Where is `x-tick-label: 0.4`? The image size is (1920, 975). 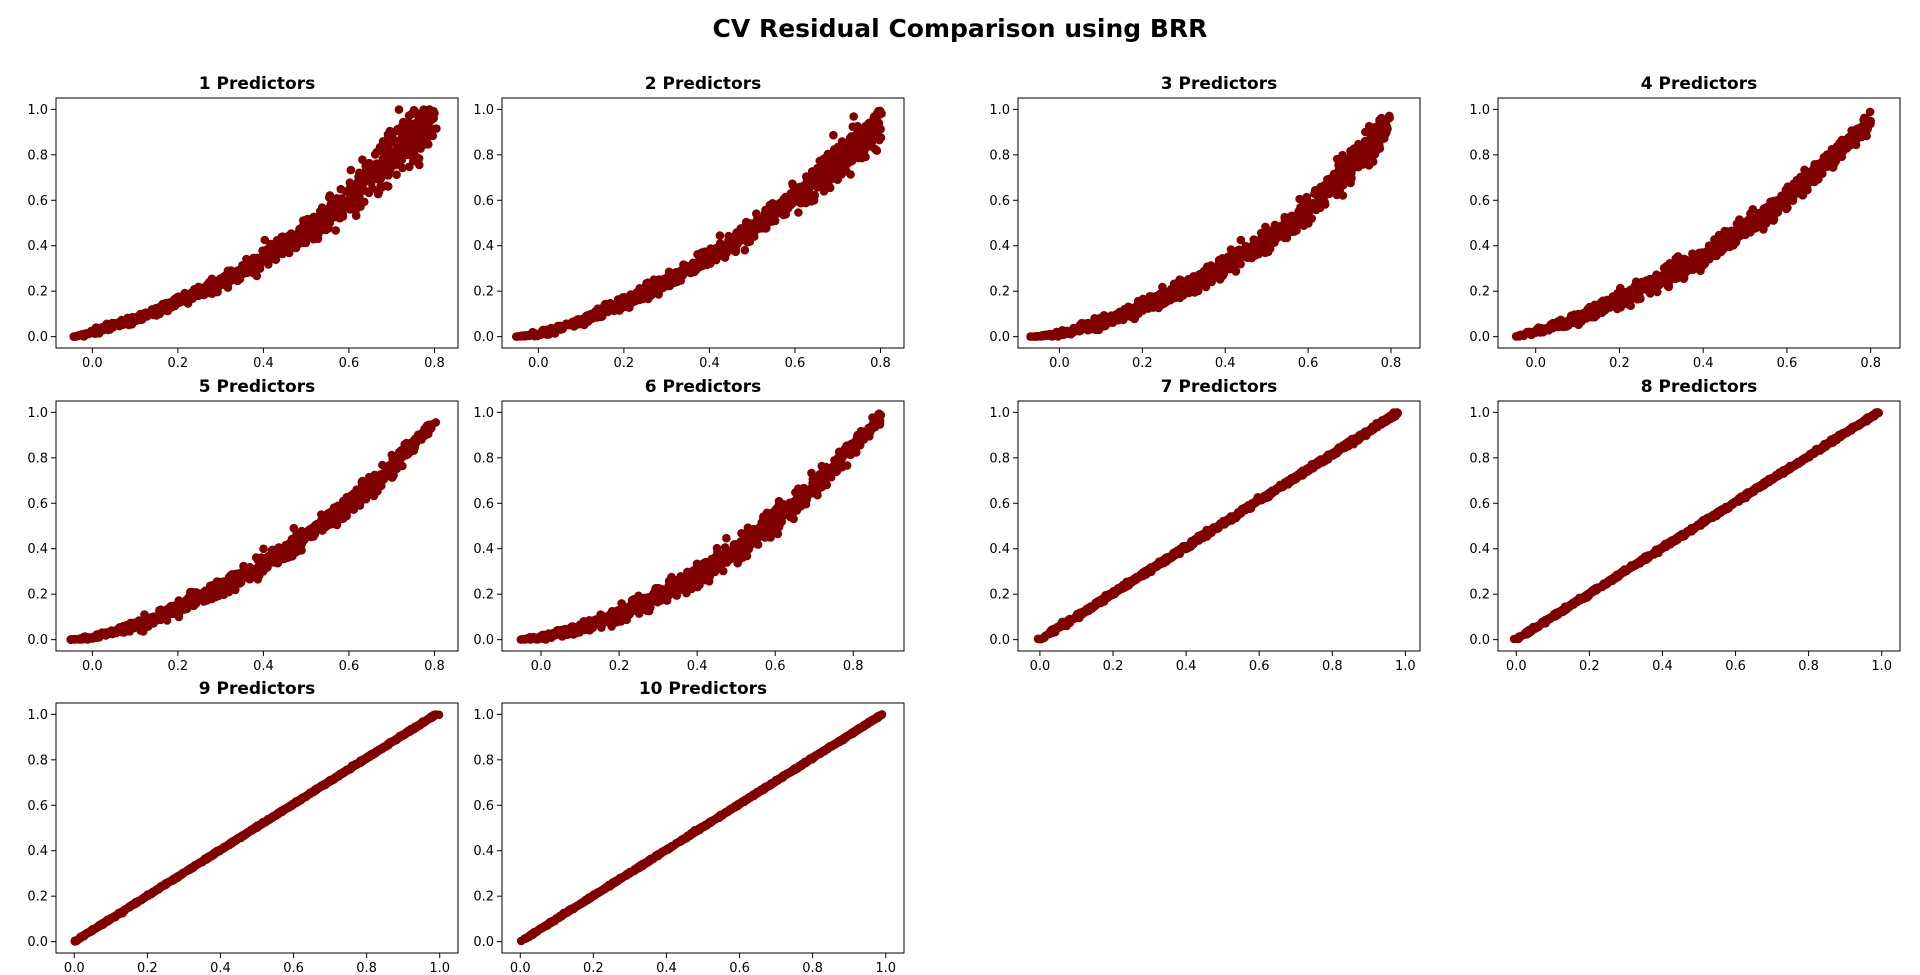
x-tick-label: 0.4 is located at coordinates (1225, 363).